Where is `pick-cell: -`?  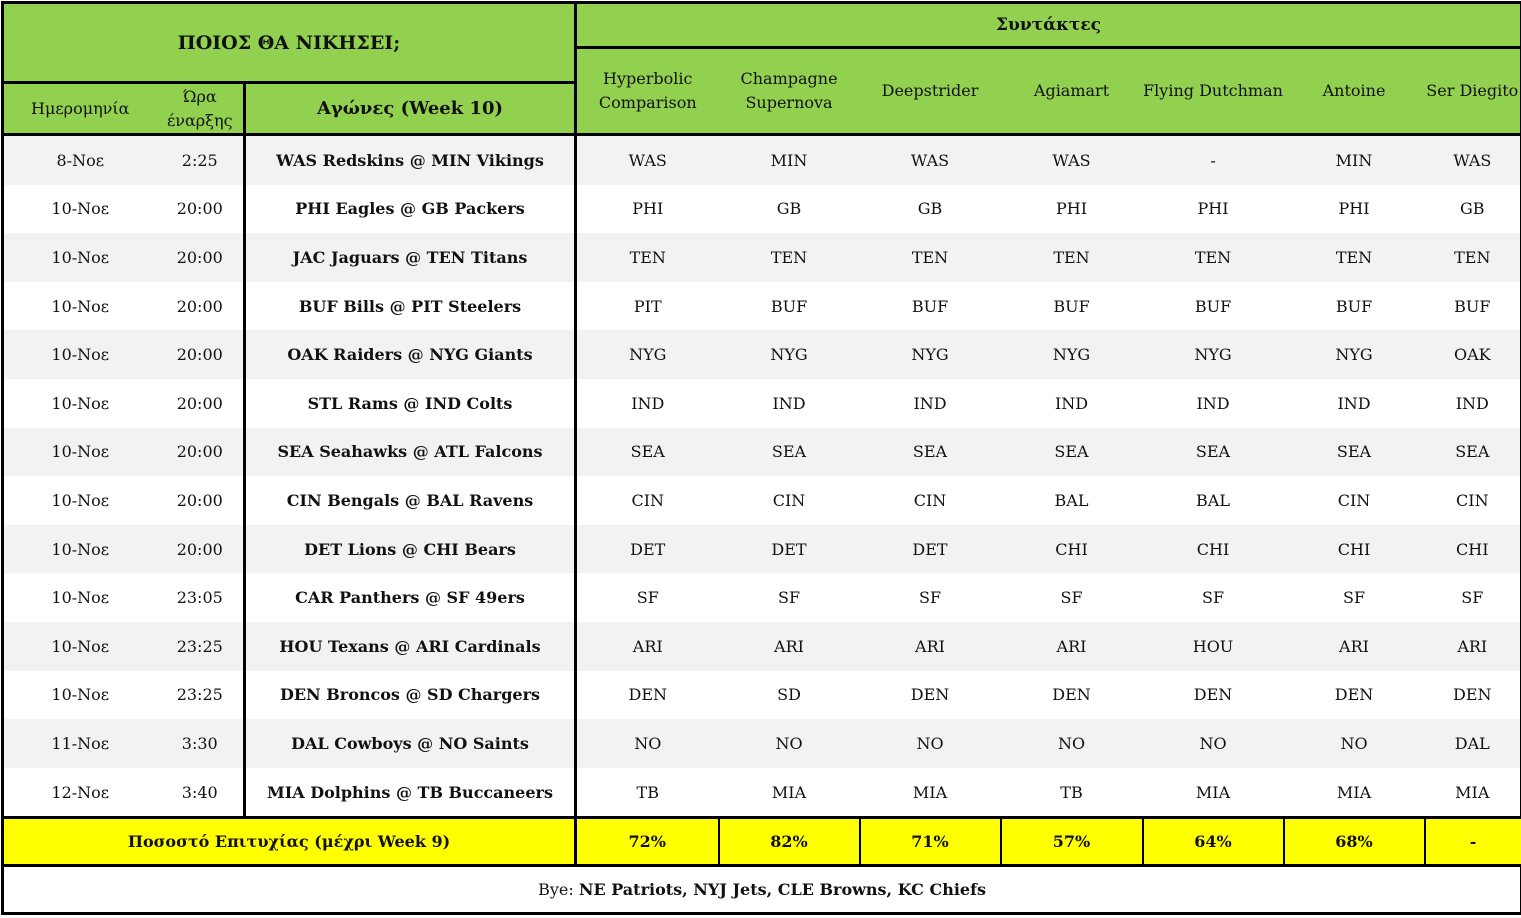 pick-cell: - is located at coordinates (1213, 160).